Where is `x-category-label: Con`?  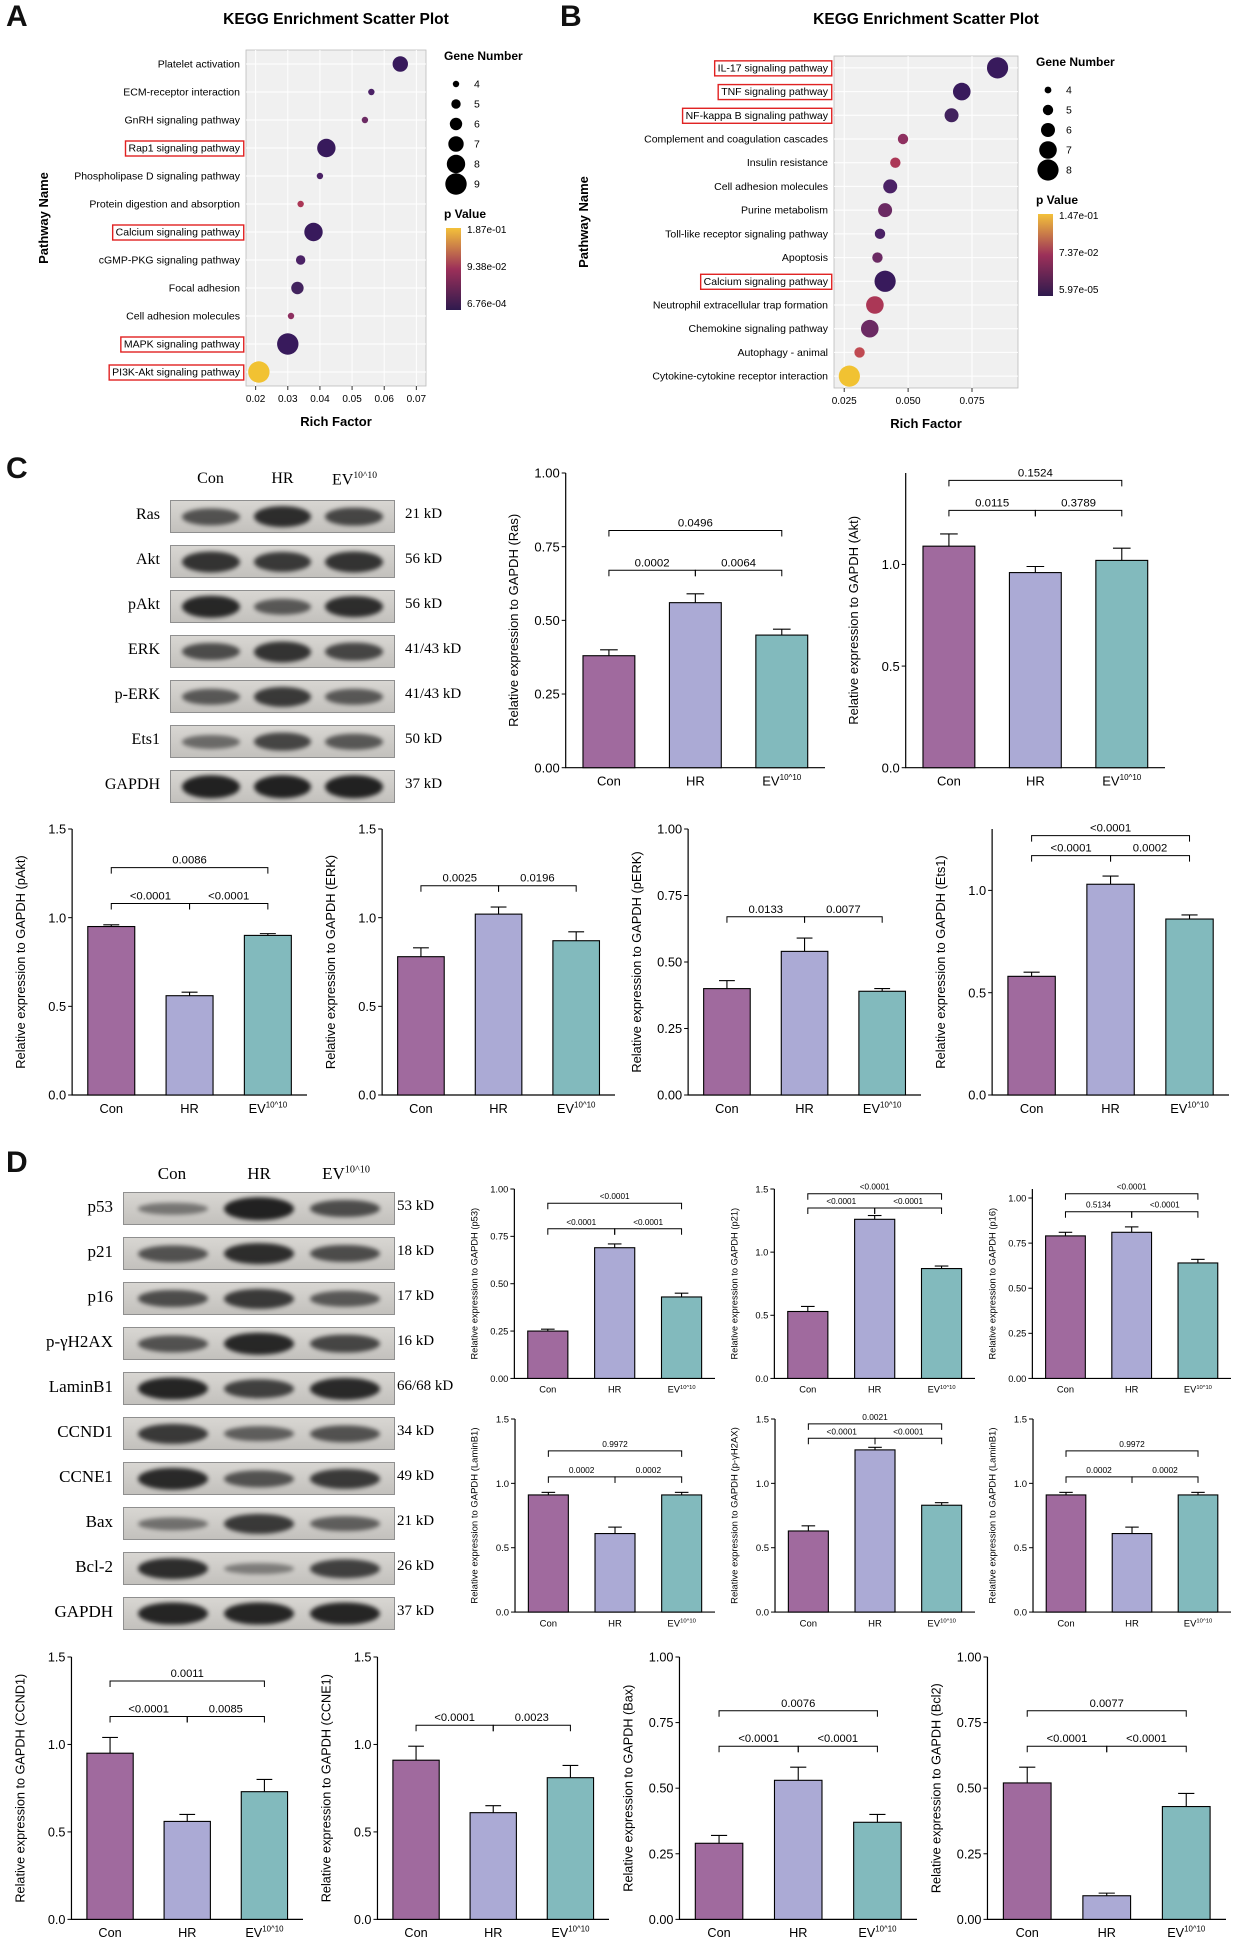
x-category-label: Con is located at coordinates (807, 1390).